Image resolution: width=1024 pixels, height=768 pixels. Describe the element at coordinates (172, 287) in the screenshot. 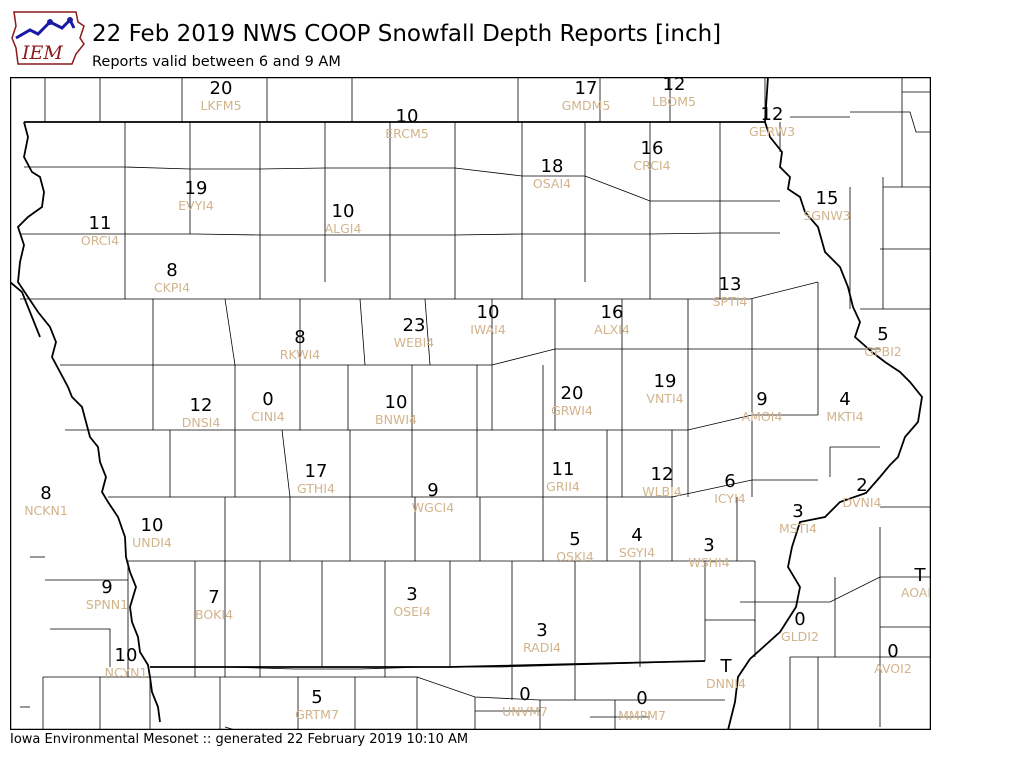

I see `station-id-label: CKPI4` at that location.